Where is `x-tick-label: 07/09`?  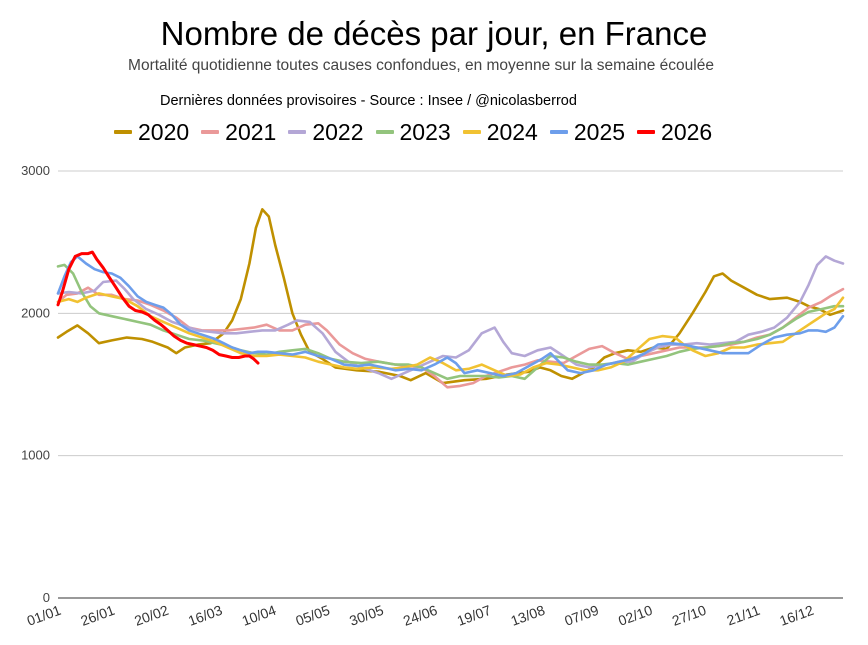
x-tick-label: 07/09 is located at coordinates (581, 615).